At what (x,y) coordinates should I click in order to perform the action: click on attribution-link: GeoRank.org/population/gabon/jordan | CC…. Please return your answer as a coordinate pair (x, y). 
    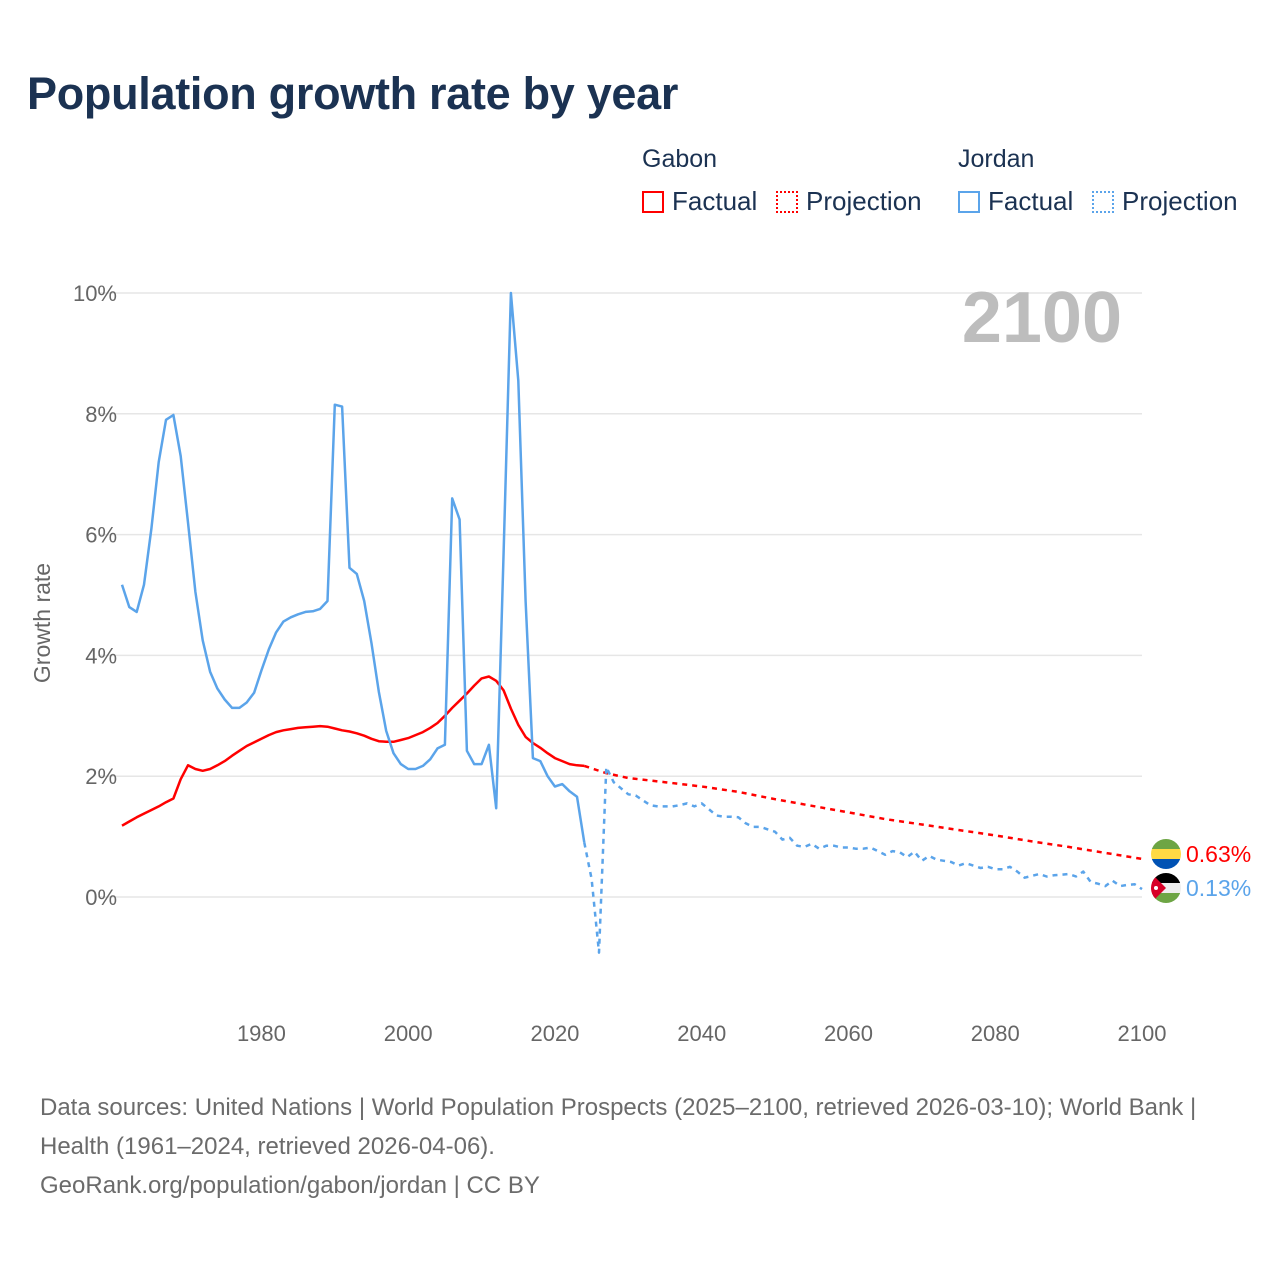
    Looking at the image, I should click on (290, 1185).